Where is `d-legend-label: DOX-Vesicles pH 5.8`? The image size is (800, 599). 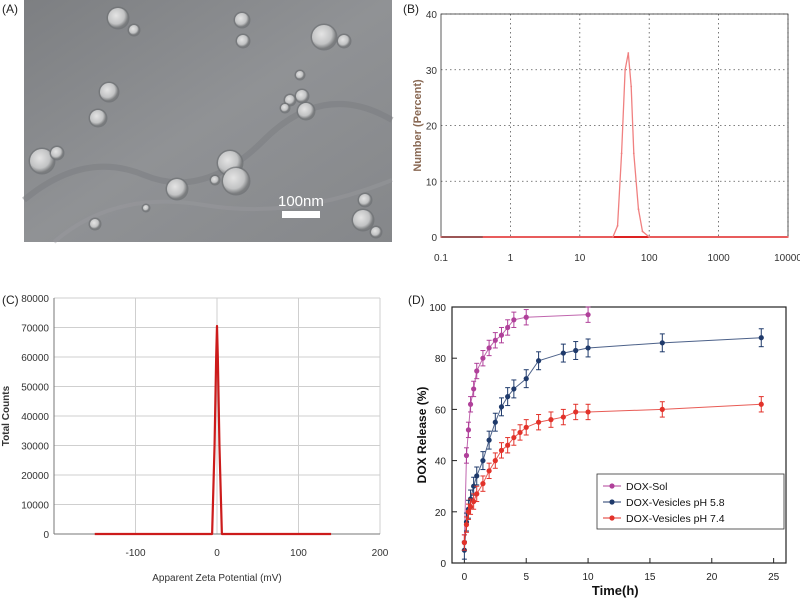 d-legend-label: DOX-Vesicles pH 5.8 is located at coordinates (675, 503).